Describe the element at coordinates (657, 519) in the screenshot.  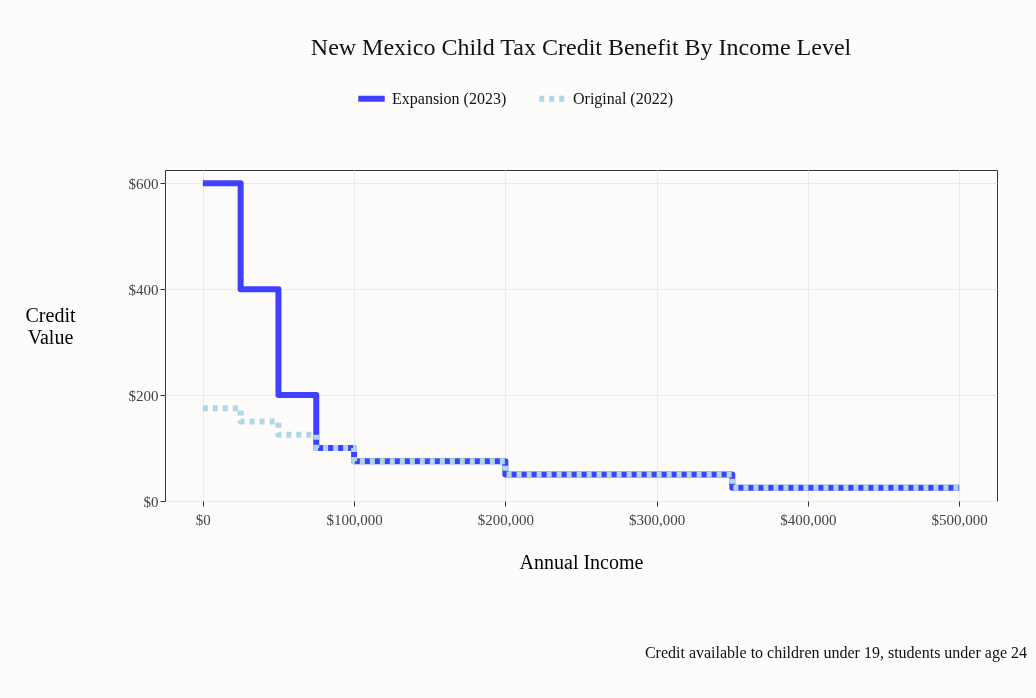
I see `x-tick-label: $300,000` at that location.